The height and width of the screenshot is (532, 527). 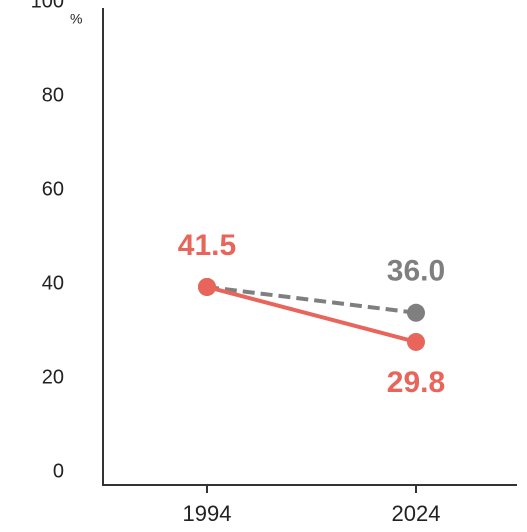 What do you see at coordinates (47, 6) in the screenshot?
I see `y-tick-label: 100` at bounding box center [47, 6].